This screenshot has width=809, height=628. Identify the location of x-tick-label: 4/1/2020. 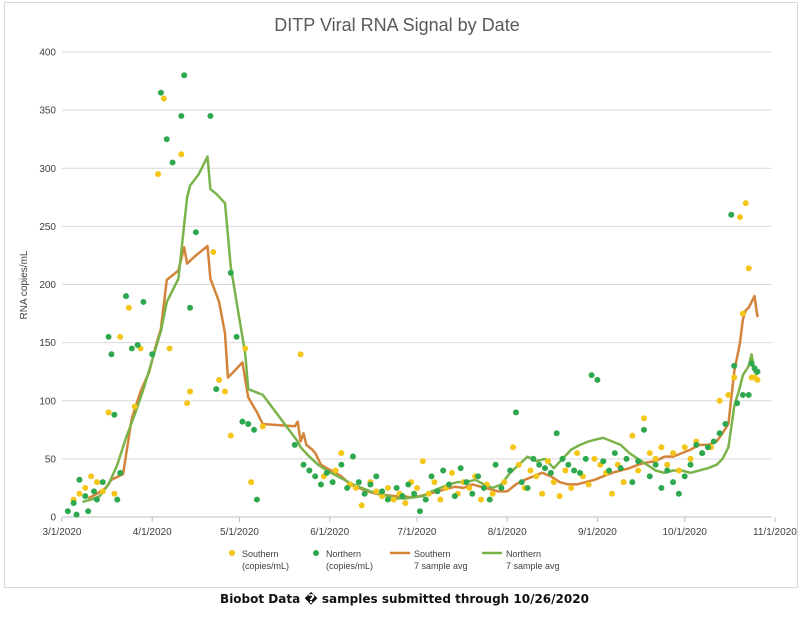
(152, 532).